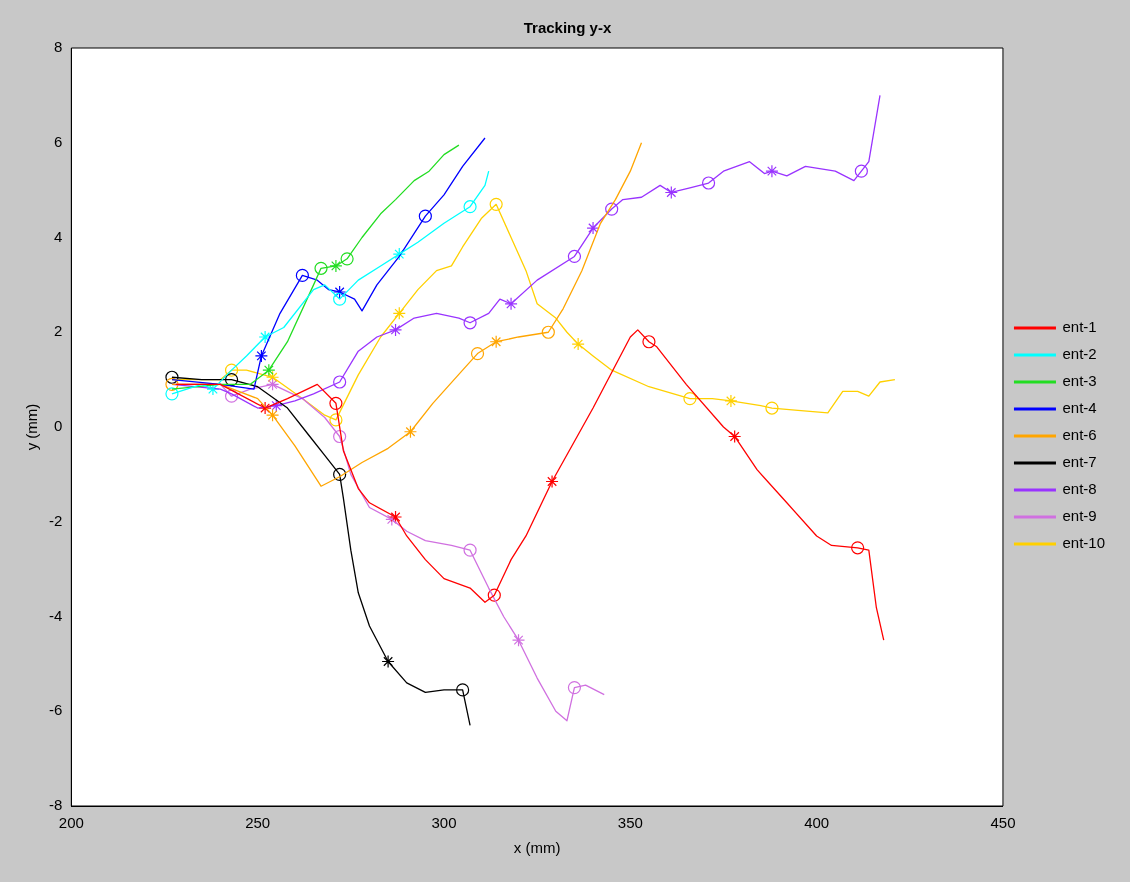 This screenshot has width=1130, height=882. Describe the element at coordinates (1079, 354) in the screenshot. I see `legend-label: ent-2` at that location.